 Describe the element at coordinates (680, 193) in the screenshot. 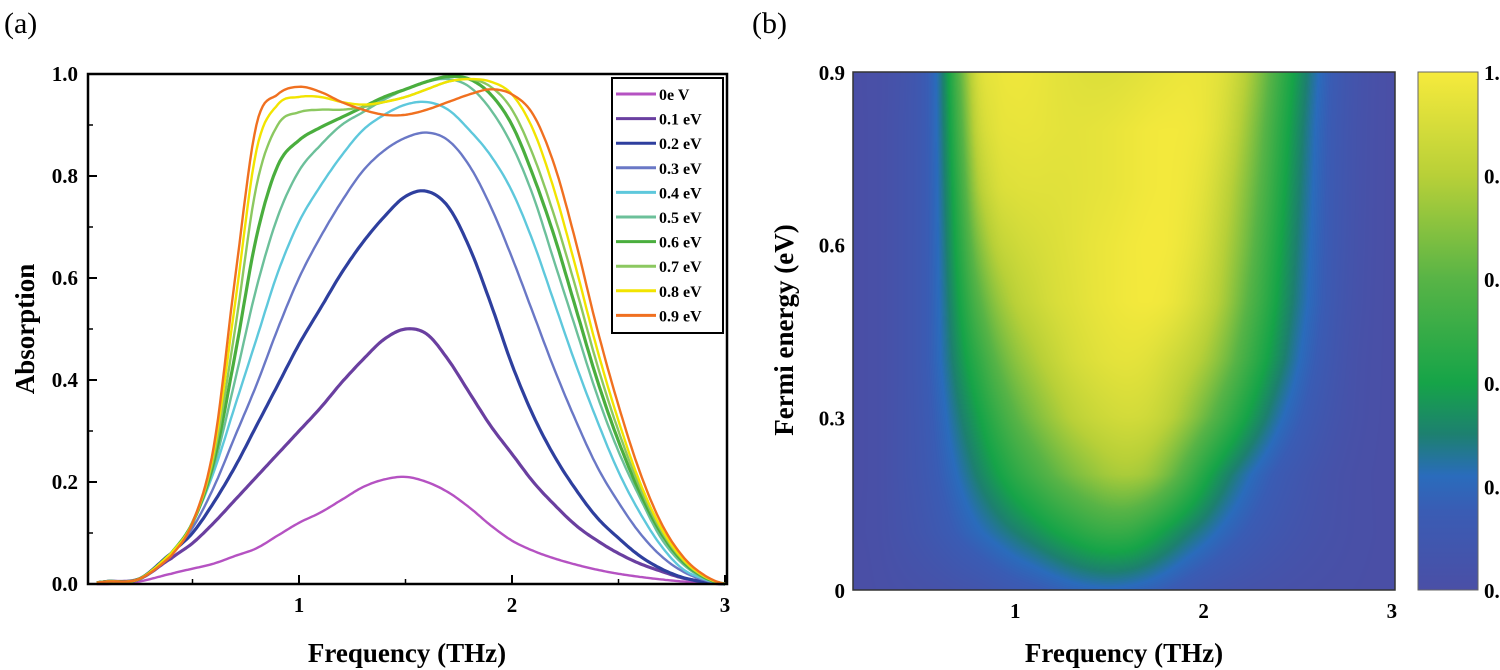

I see `legend-label: 0.4 eV` at that location.